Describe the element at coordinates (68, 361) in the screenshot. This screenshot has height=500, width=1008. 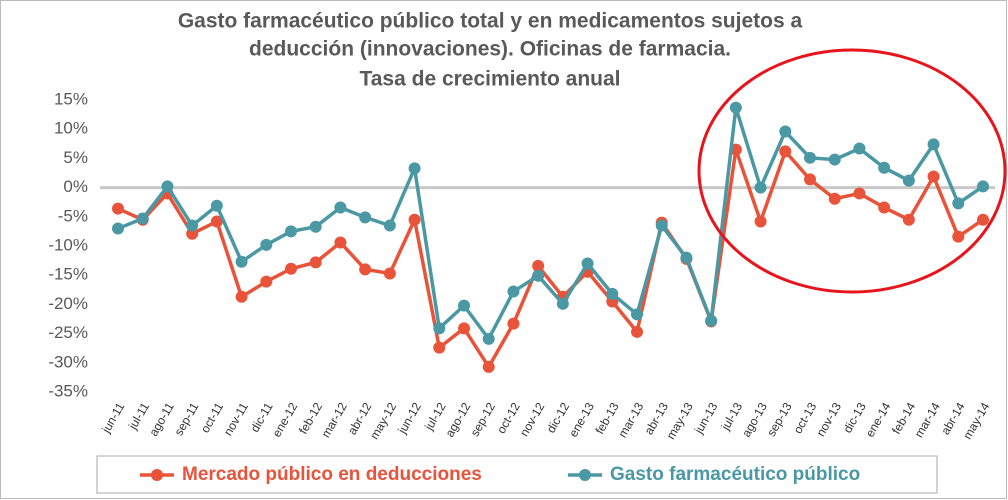
I see `y-tick-label: -30%` at that location.